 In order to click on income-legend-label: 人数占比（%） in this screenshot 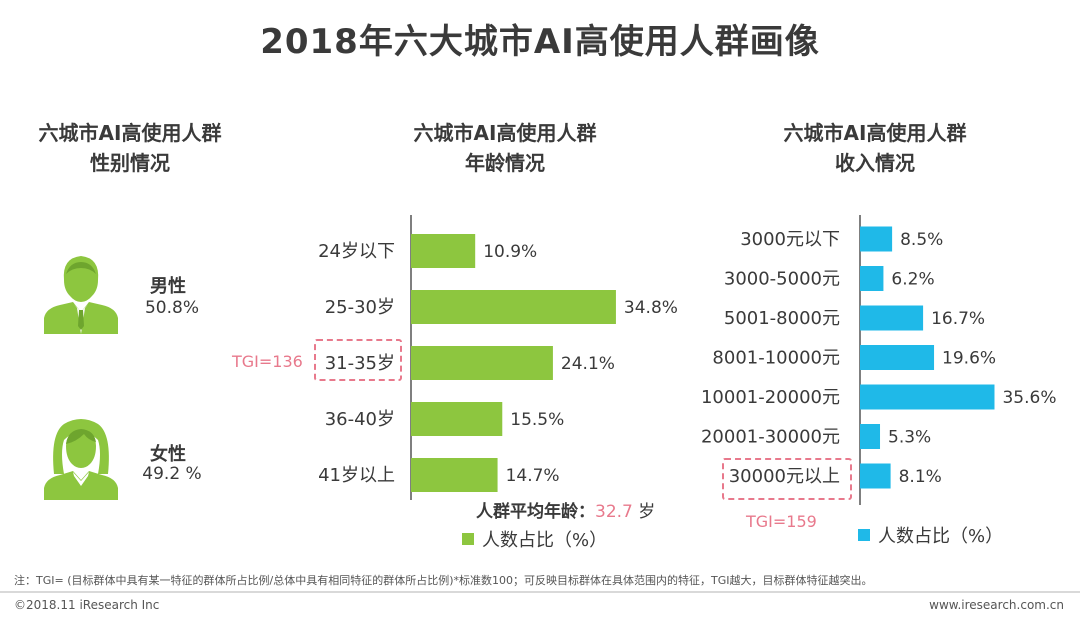, I will do `click(941, 536)`.